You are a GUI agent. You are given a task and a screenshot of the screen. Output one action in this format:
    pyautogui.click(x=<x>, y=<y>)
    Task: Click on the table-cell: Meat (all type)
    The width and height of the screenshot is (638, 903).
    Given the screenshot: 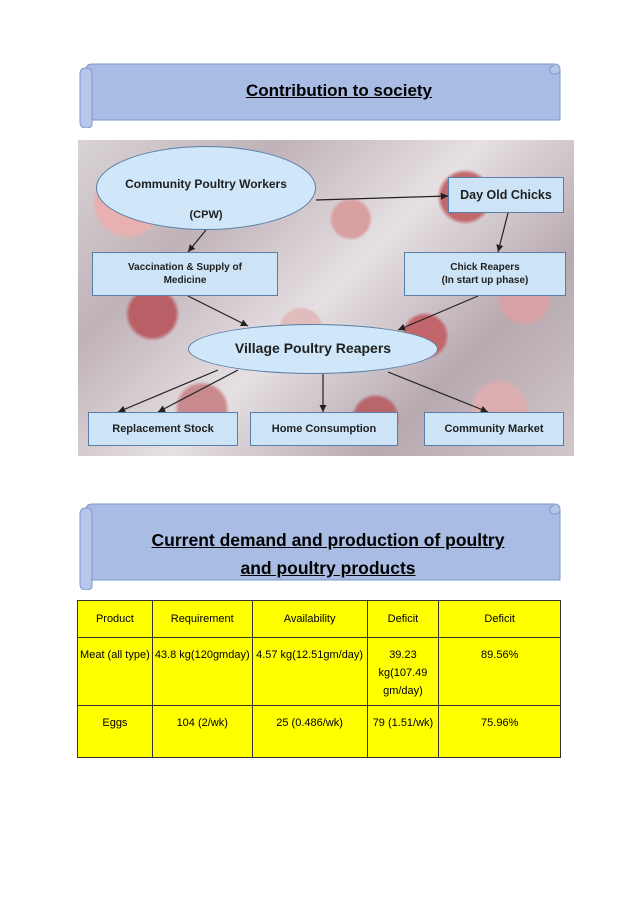 What is the action you would take?
    pyautogui.click(x=115, y=671)
    